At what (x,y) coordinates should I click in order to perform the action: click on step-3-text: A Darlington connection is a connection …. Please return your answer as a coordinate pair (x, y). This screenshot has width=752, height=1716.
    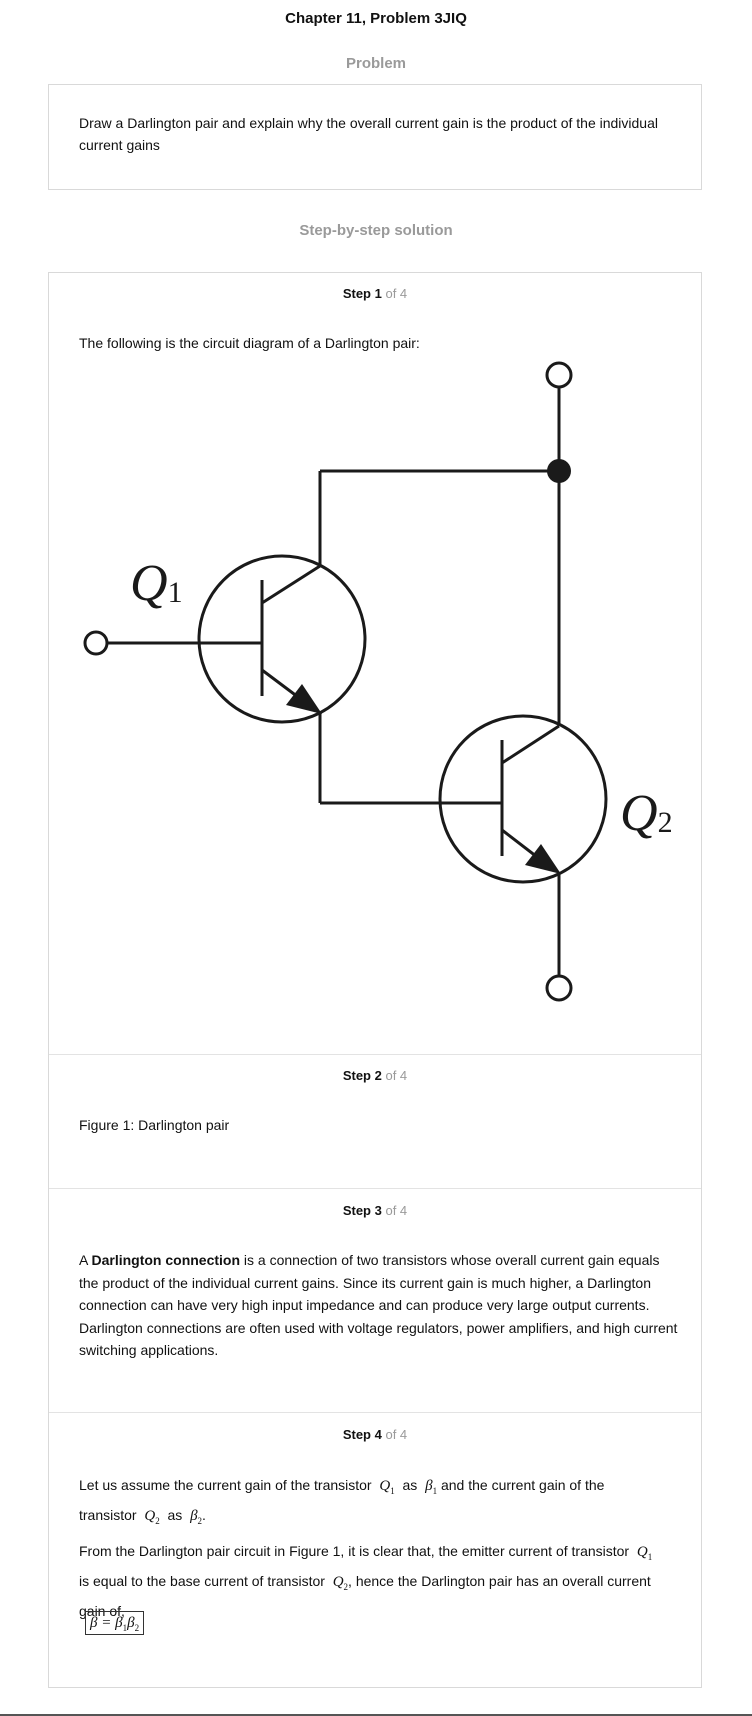
    Looking at the image, I should click on (379, 1305).